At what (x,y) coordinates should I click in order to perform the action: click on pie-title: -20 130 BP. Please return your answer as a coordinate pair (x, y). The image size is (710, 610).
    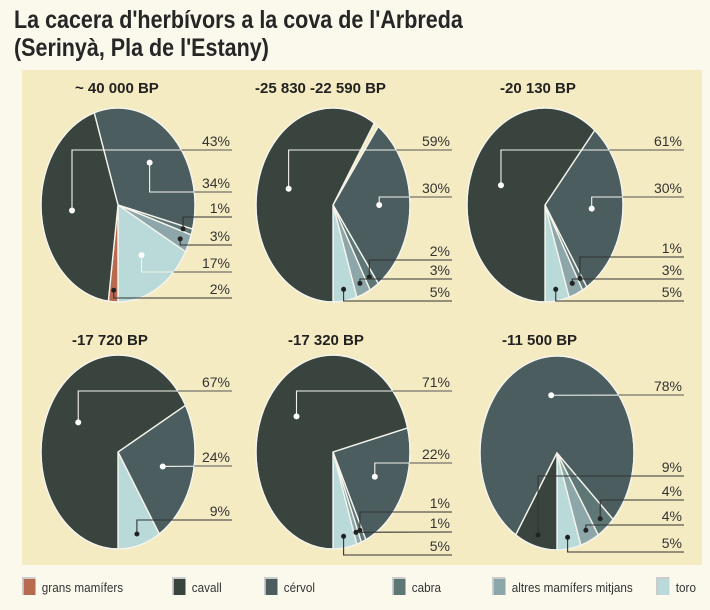
    Looking at the image, I should click on (538, 88).